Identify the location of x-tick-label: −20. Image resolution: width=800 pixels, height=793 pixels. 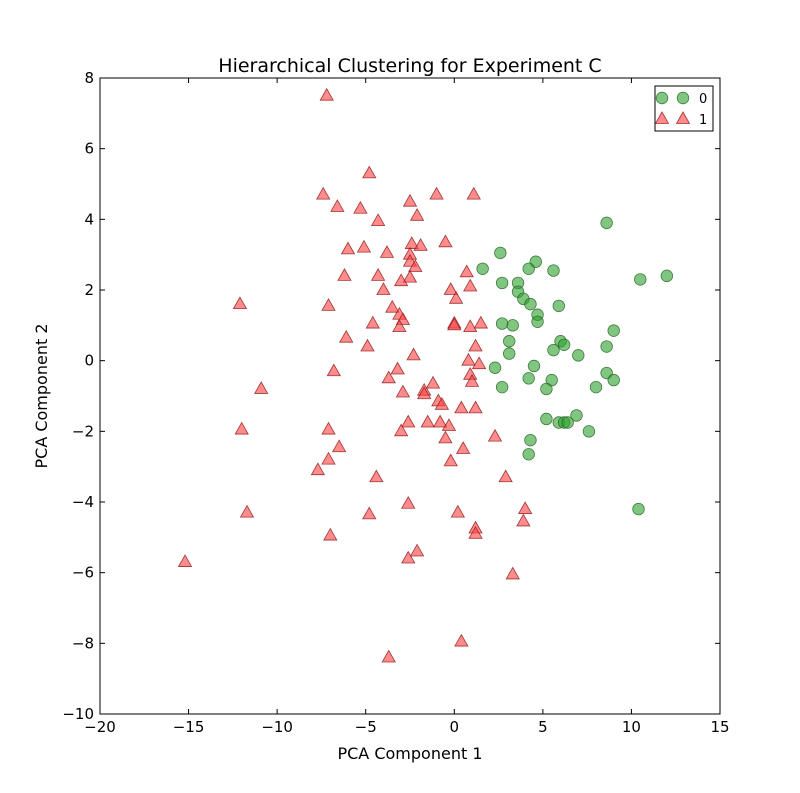
(100, 727).